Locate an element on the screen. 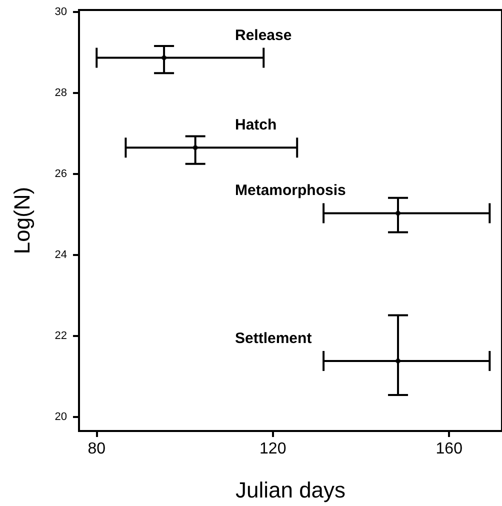  annotation: Settlement is located at coordinates (273, 338).